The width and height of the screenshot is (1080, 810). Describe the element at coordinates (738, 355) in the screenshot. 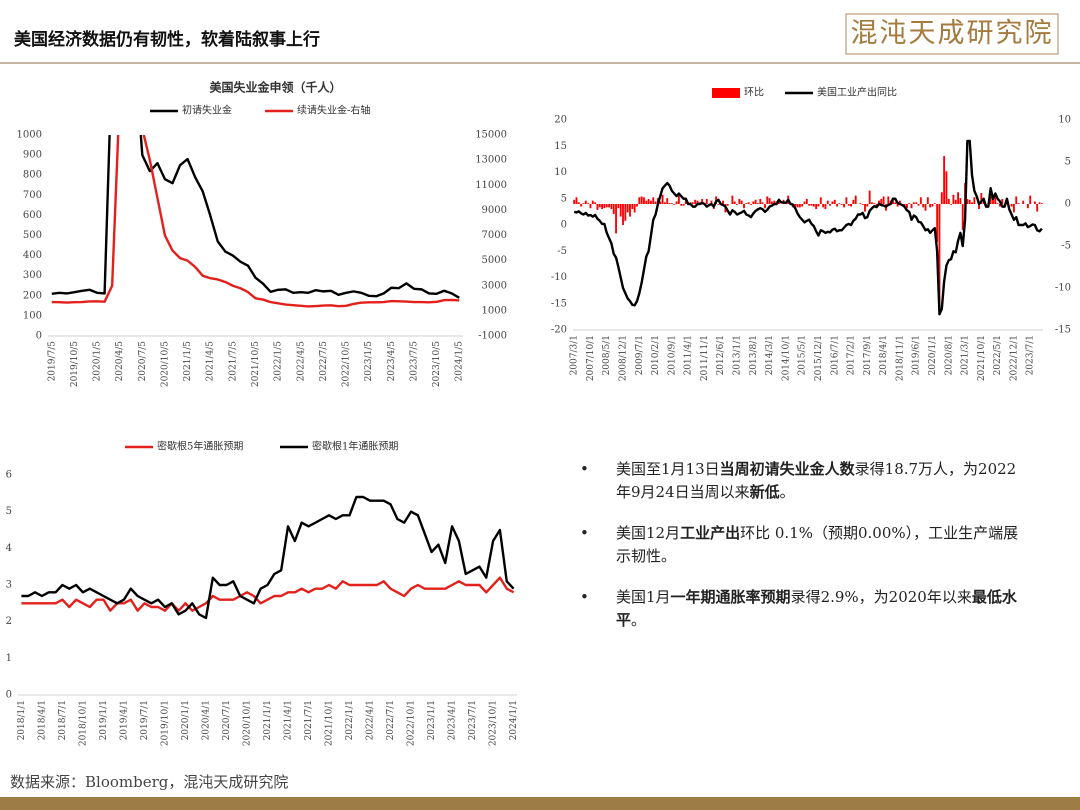

I see `x-tick-label: 2013/1/1` at that location.